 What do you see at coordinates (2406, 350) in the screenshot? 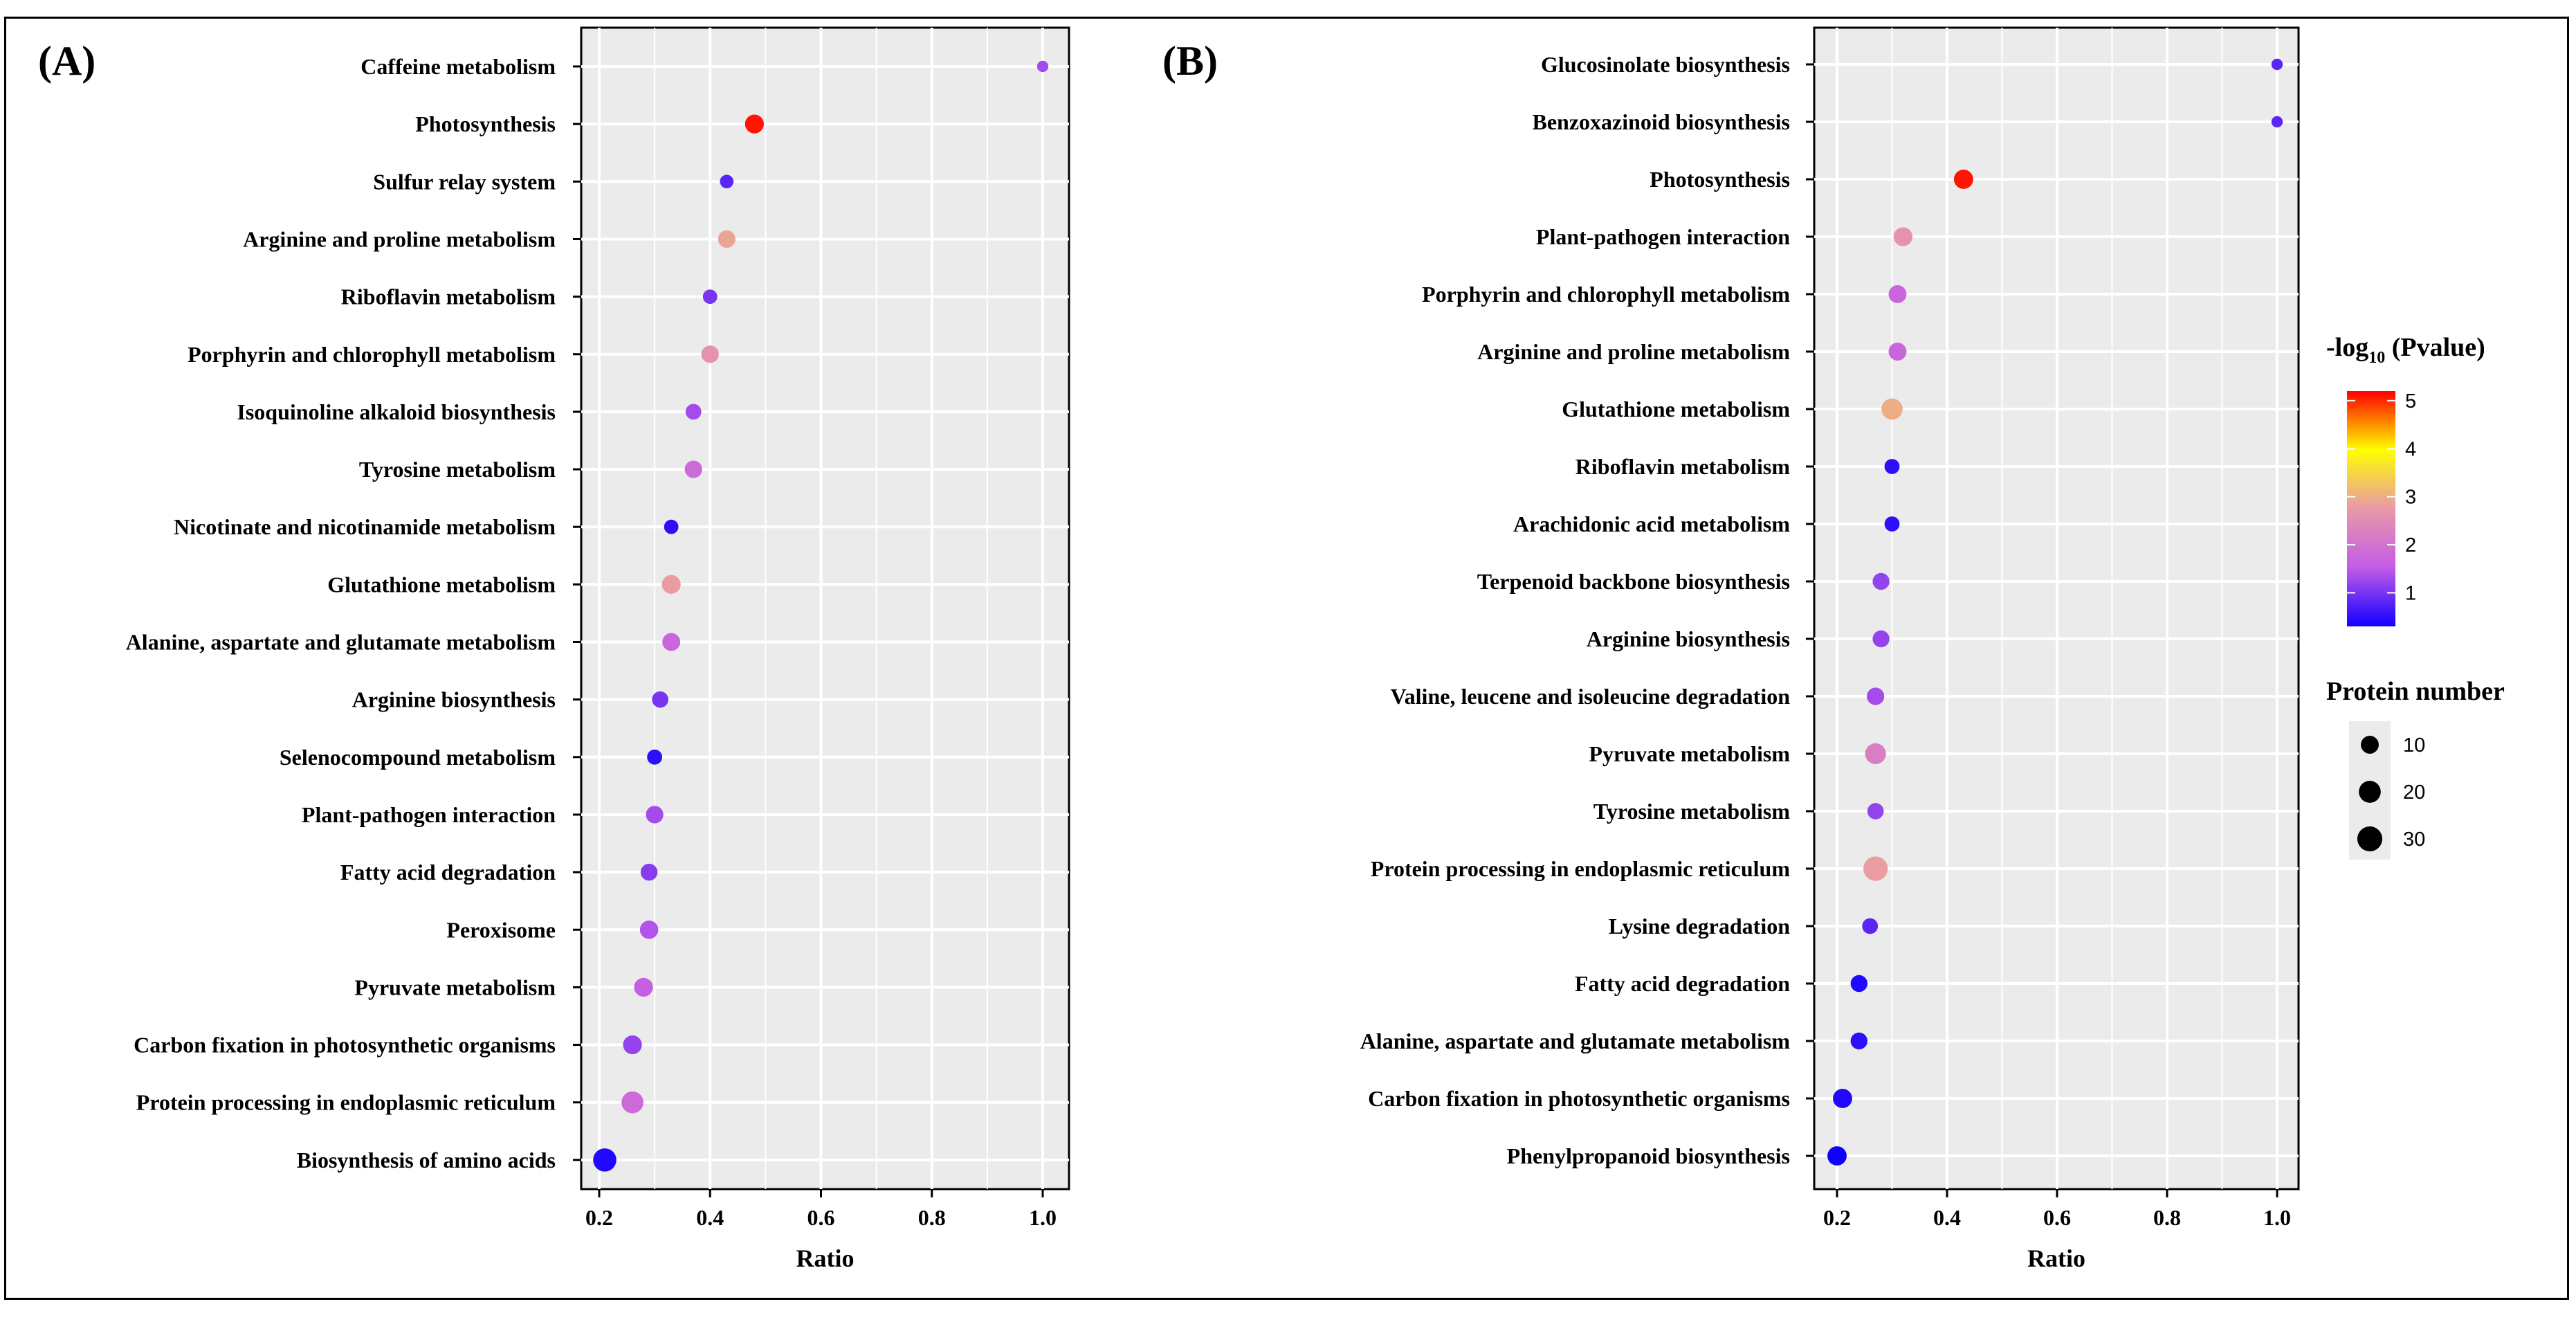
I see `color-legend-title: -log10 (Pvalue)` at bounding box center [2406, 350].